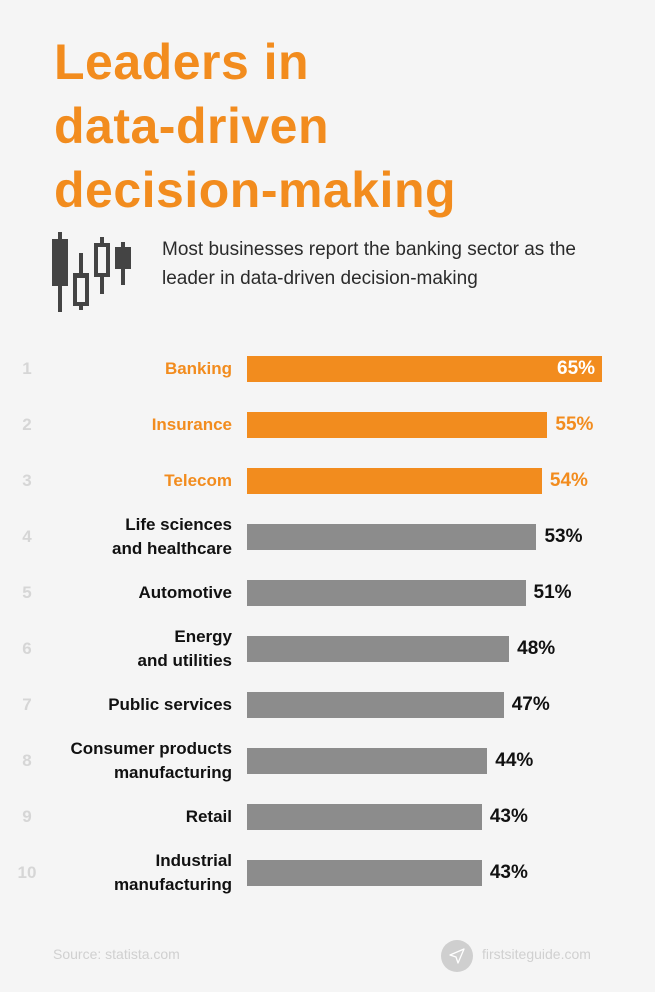  I want to click on bar-row: 6 Energy and utilities 48%, so click(327, 649).